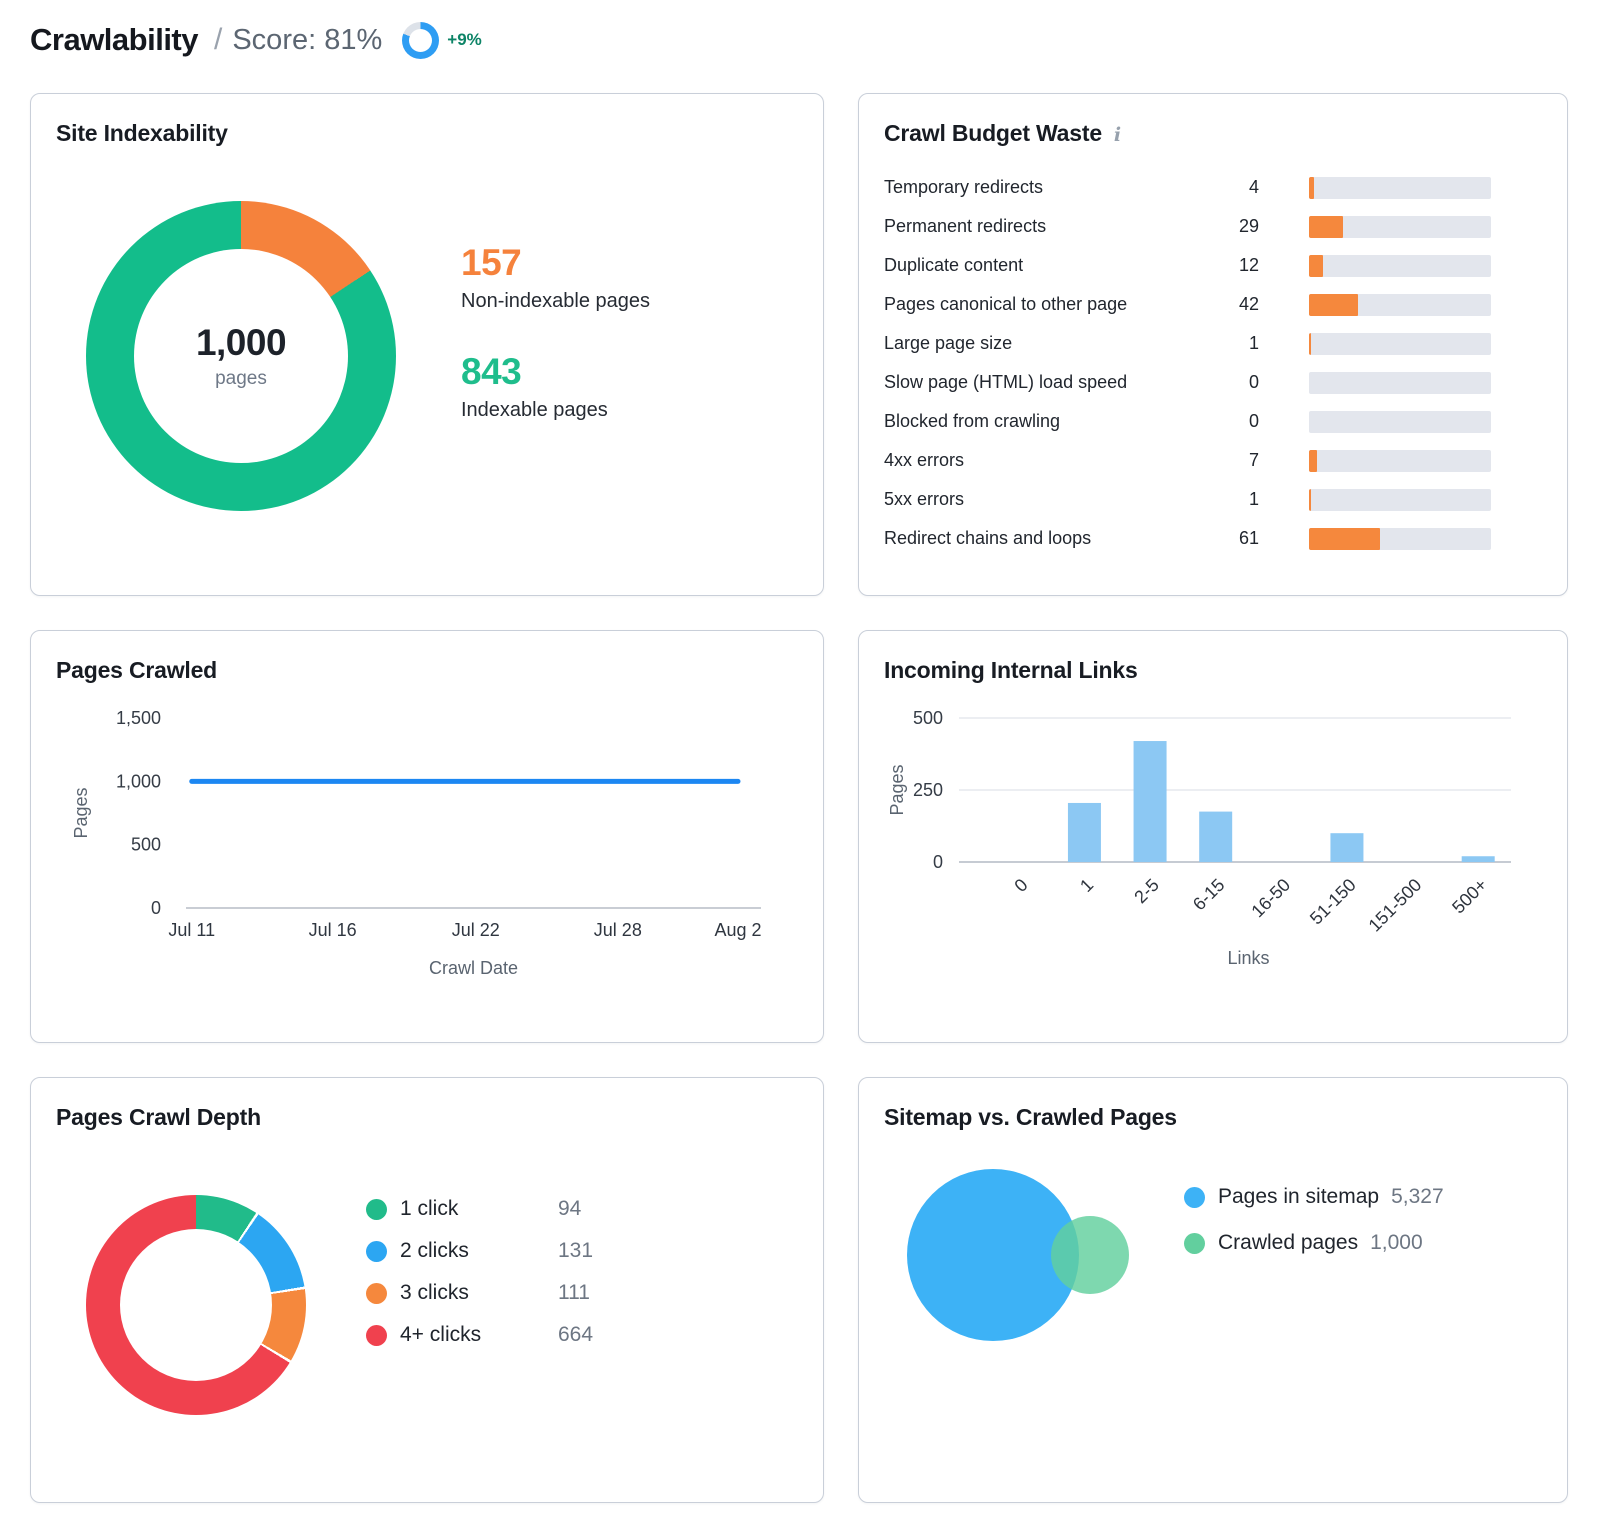 Image resolution: width=1600 pixels, height=1531 pixels. Describe the element at coordinates (241, 378) in the screenshot. I see `total-pages-unit: pages` at that location.